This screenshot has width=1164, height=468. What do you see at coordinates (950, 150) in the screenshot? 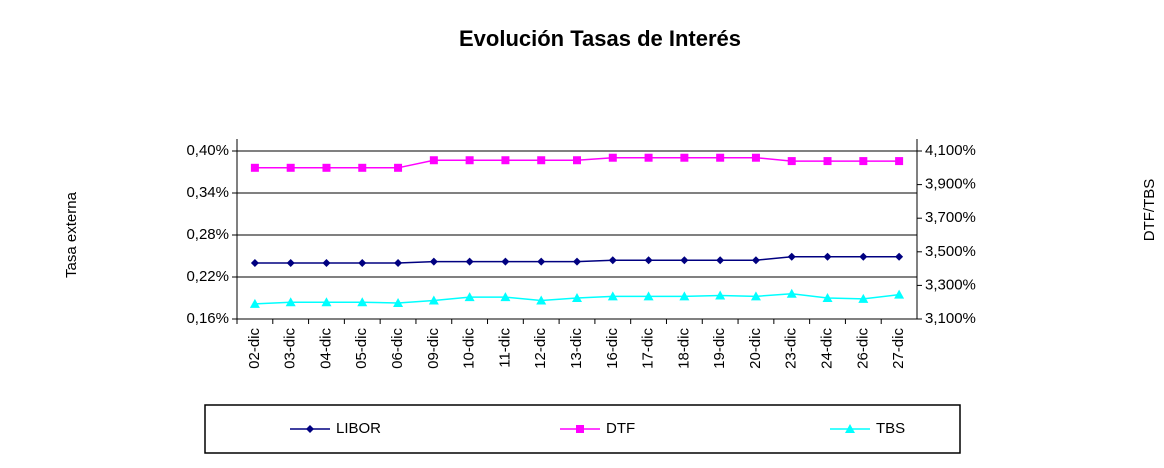
I see `y2-tick-label: 4,100%` at bounding box center [950, 150].